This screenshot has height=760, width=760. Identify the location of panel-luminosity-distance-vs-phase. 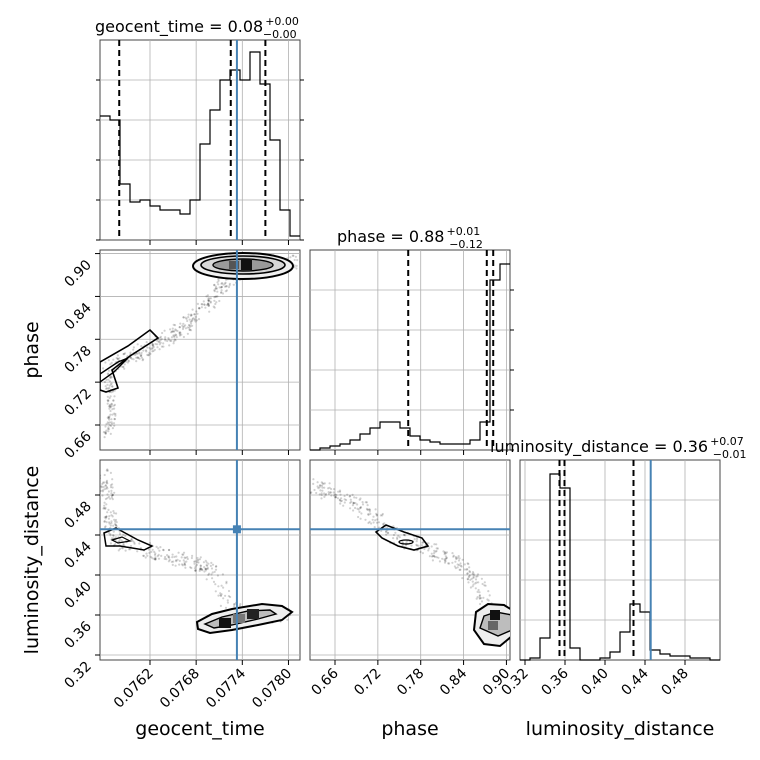
(410, 560).